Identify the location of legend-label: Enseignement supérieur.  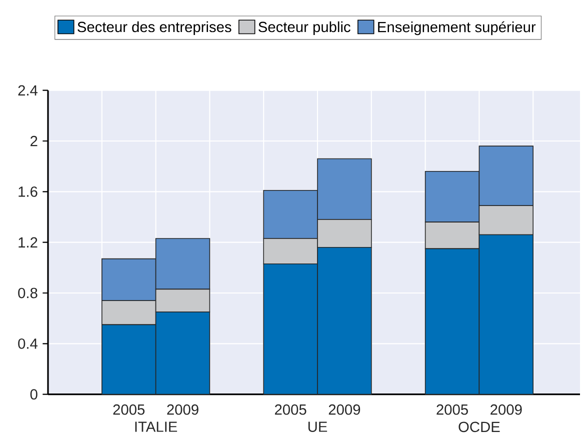
(457, 28).